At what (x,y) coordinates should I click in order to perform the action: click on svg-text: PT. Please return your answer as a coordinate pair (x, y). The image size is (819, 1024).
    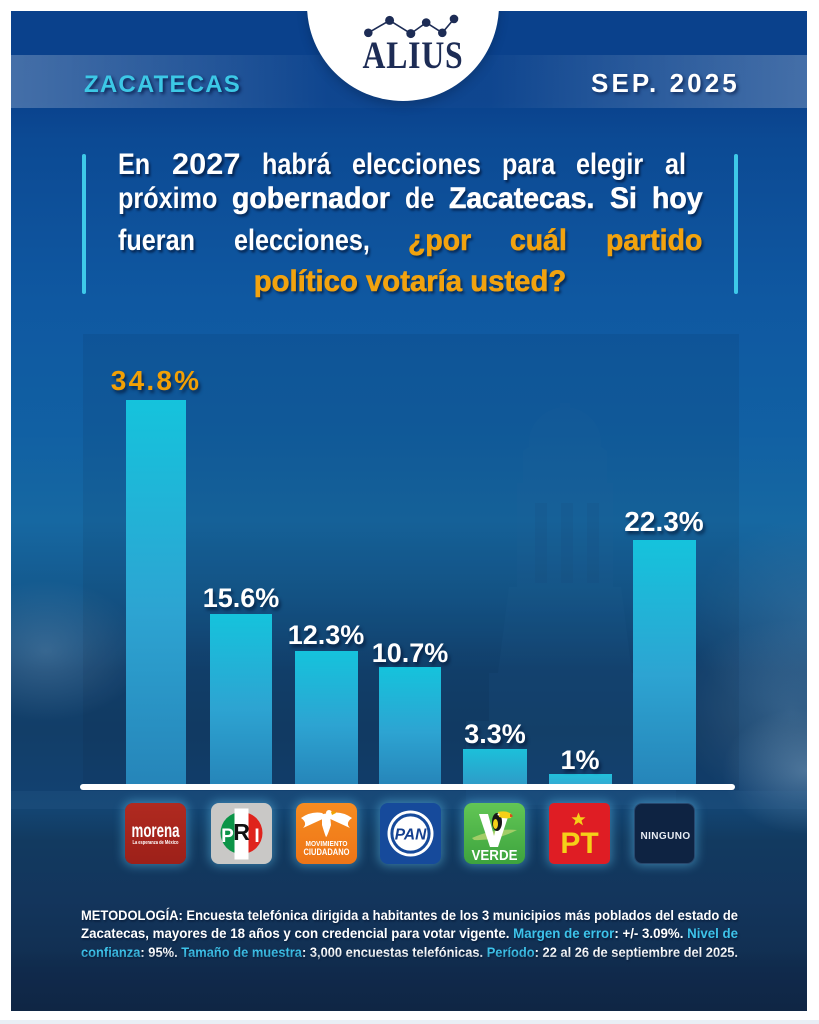
    Looking at the image, I should click on (579, 843).